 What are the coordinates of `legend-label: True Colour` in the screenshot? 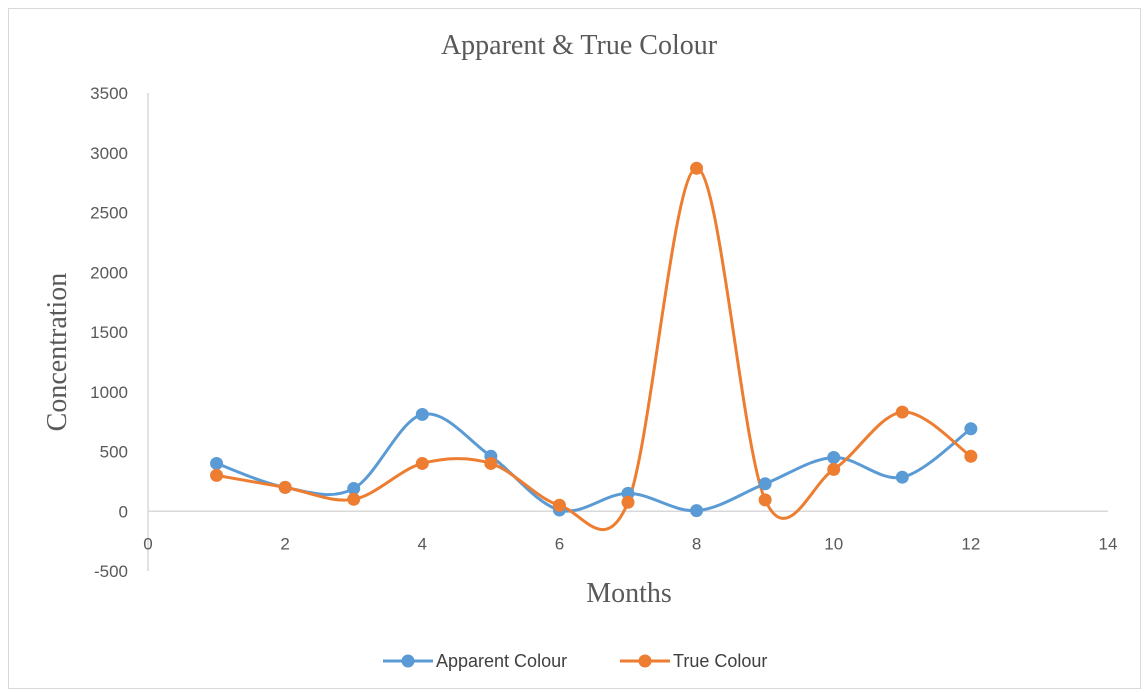 It's located at (720, 661).